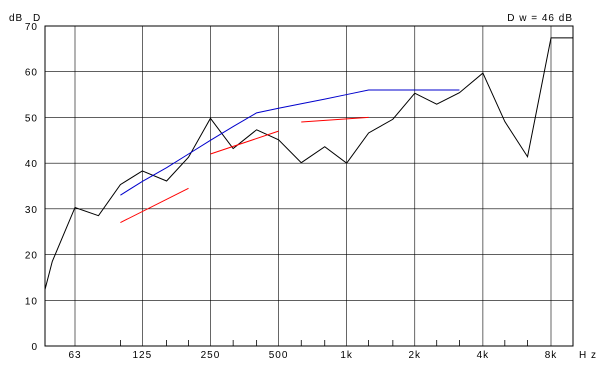 The image size is (598, 365). What do you see at coordinates (211, 355) in the screenshot?
I see `x-tick-label: 250` at bounding box center [211, 355].